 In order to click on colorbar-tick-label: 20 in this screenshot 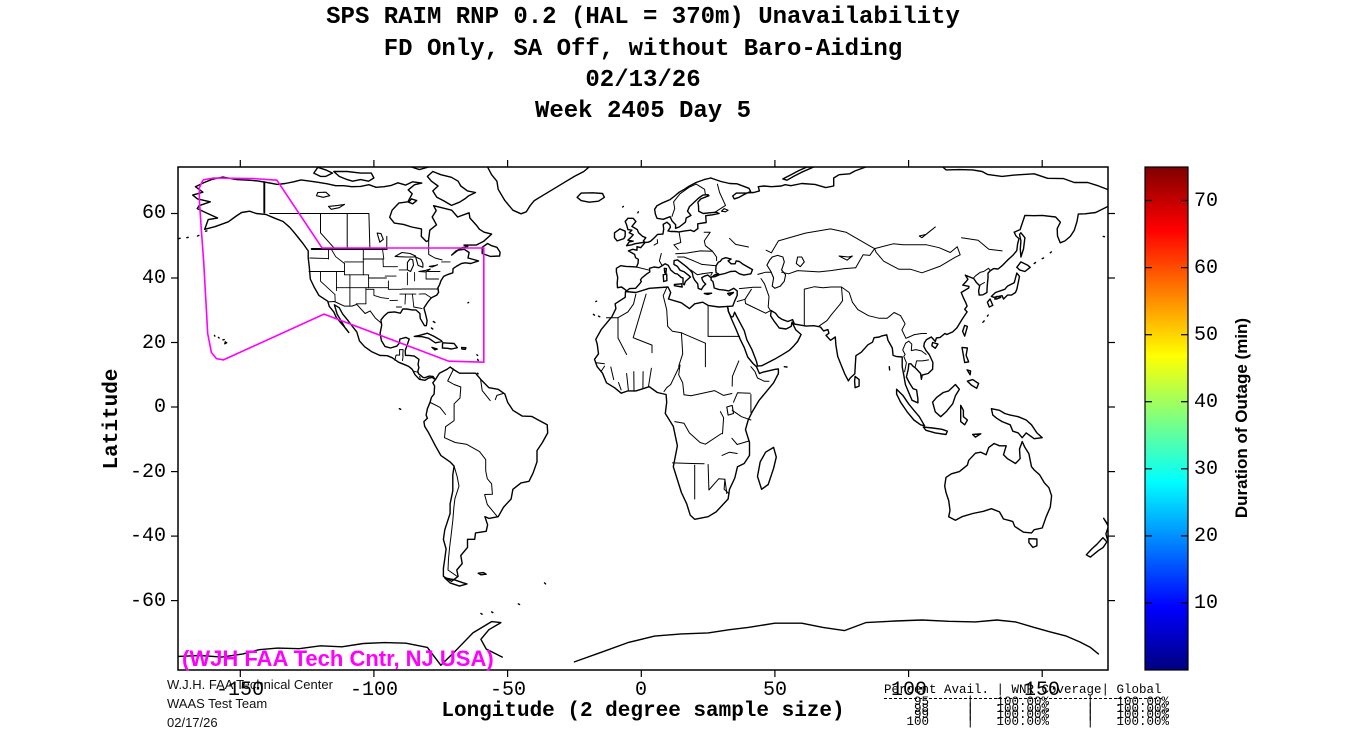, I will do `click(1206, 536)`.